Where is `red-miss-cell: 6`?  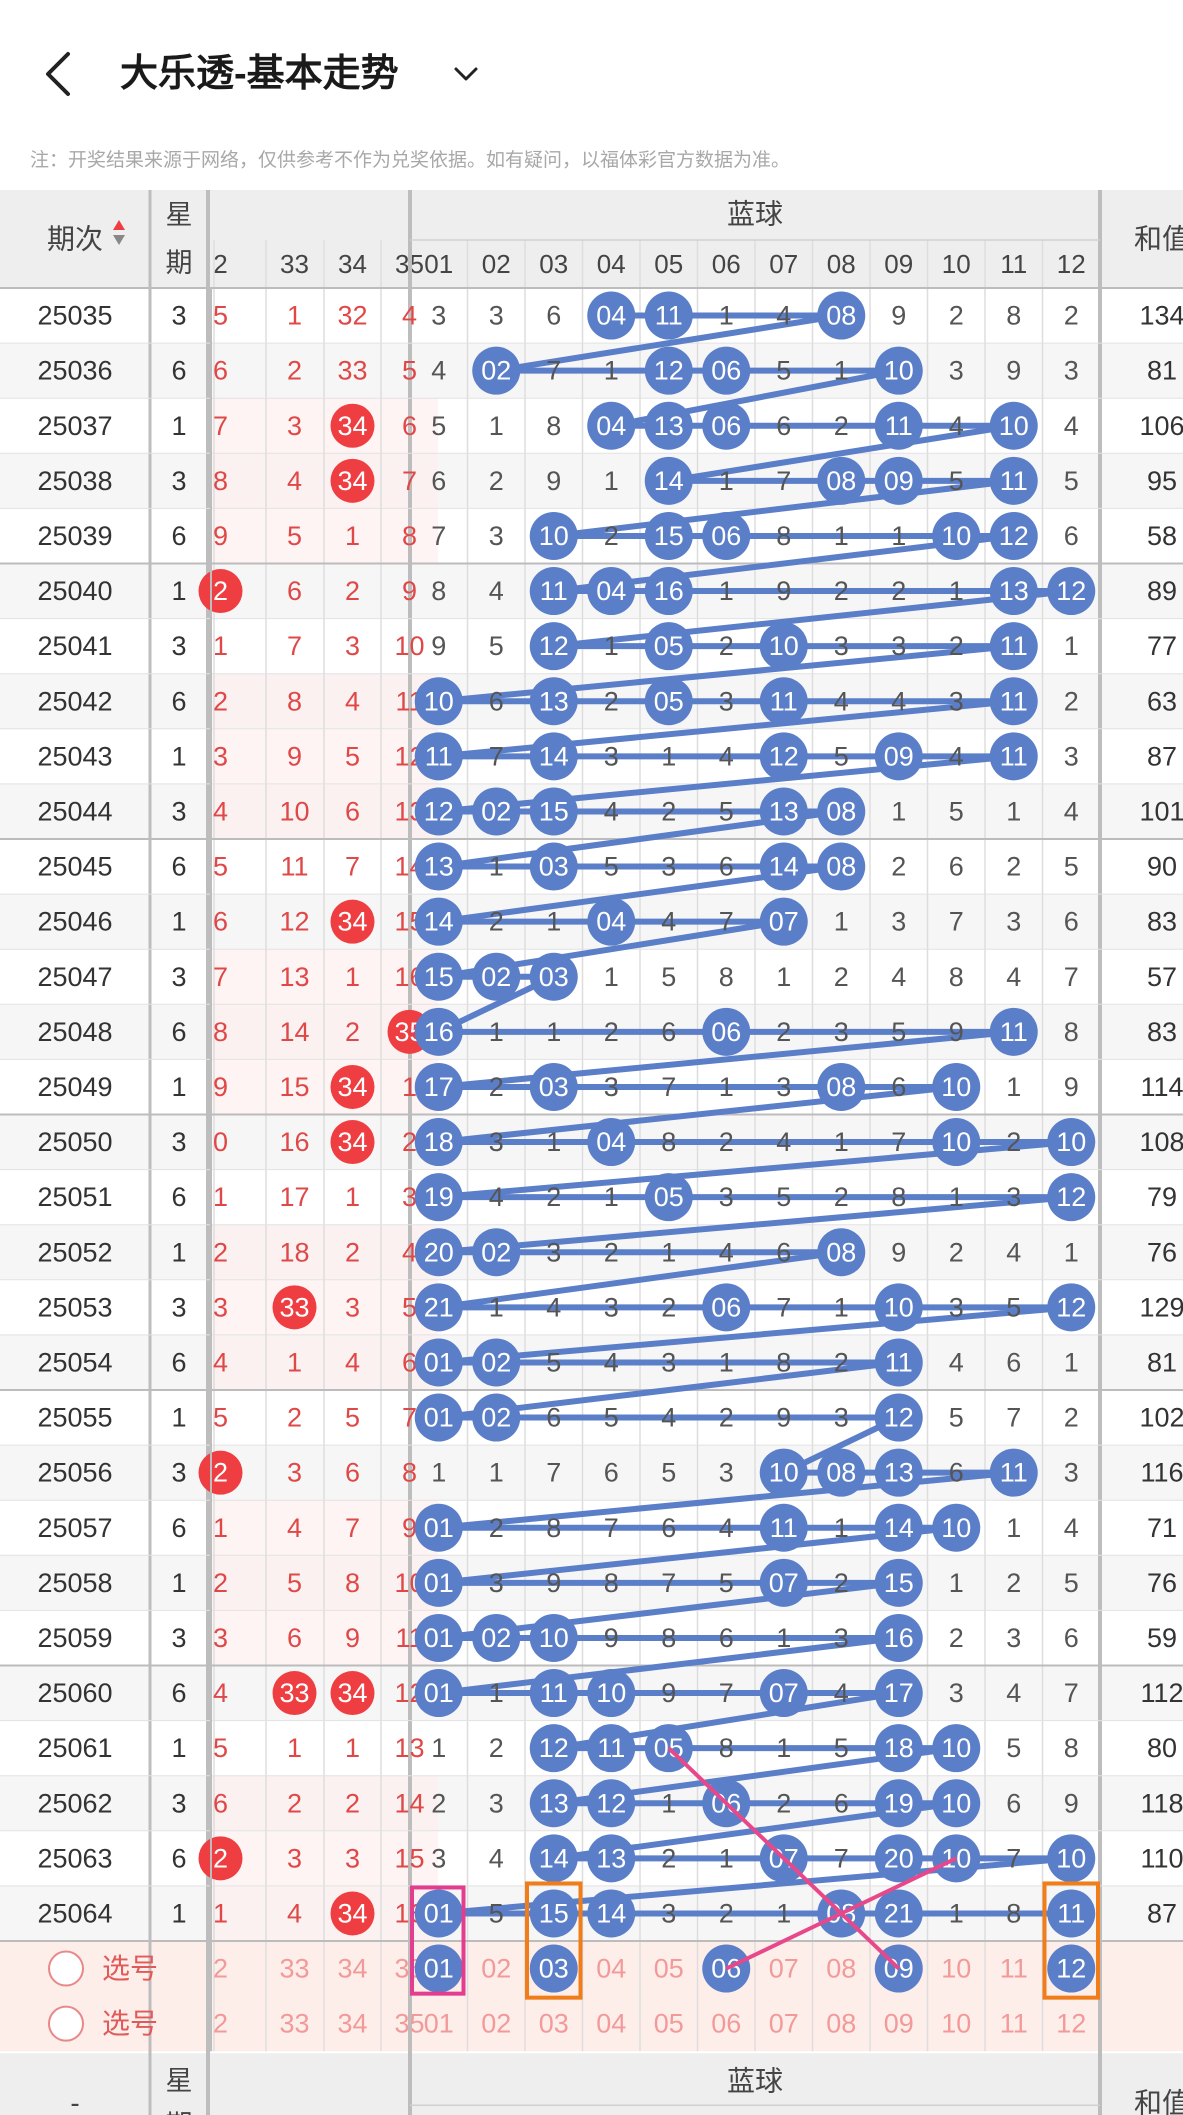
red-miss-cell: 6 is located at coordinates (294, 591).